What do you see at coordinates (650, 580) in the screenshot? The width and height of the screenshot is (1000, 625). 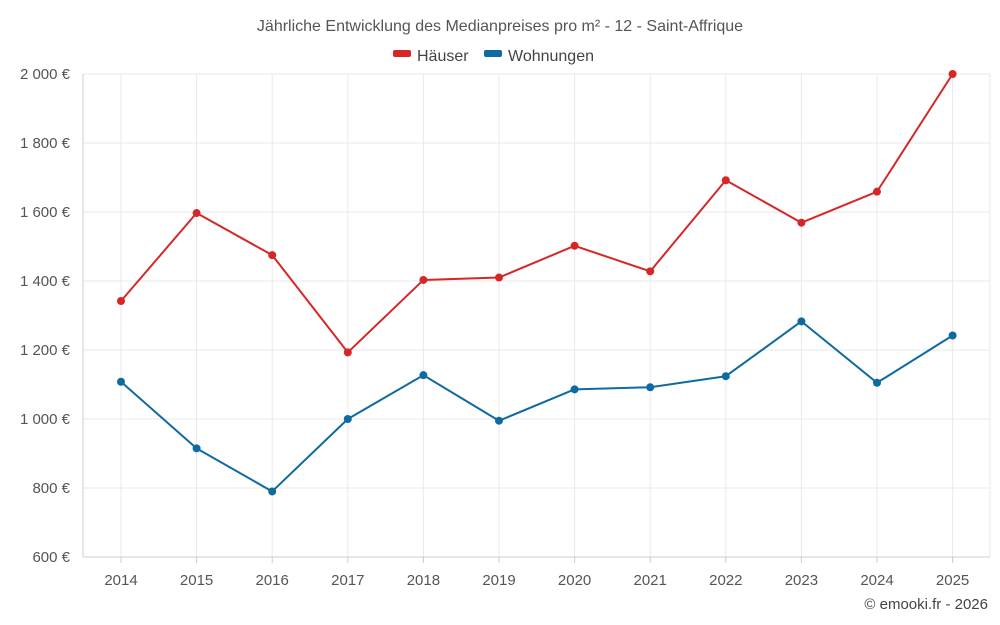 I see `x-tick-label: 2021` at bounding box center [650, 580].